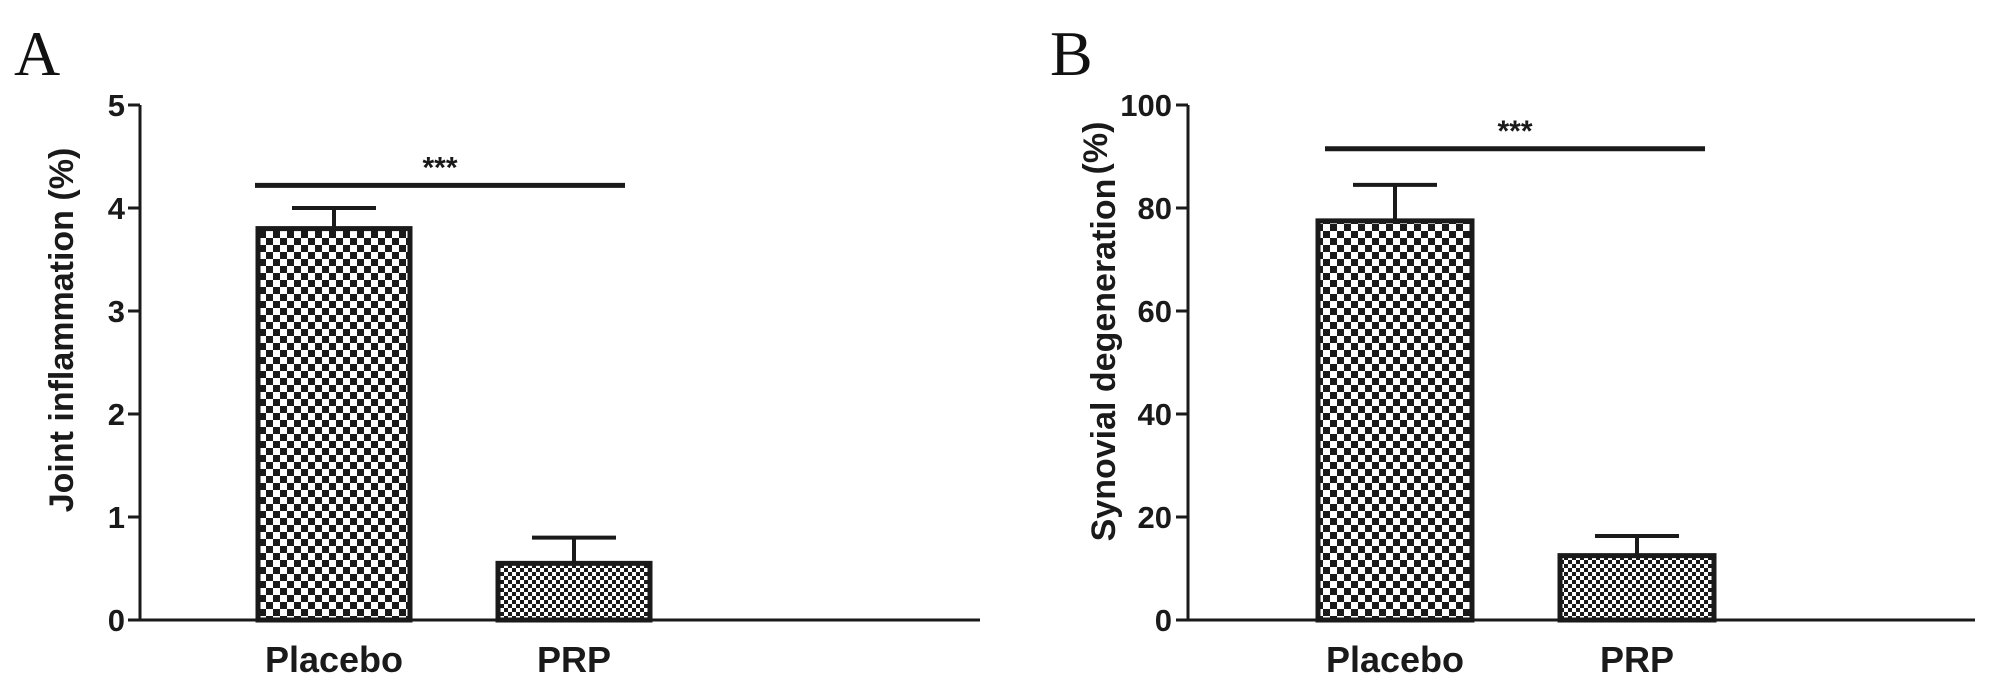  What do you see at coordinates (117, 208) in the screenshot?
I see `y-tick-label-a: 4` at bounding box center [117, 208].